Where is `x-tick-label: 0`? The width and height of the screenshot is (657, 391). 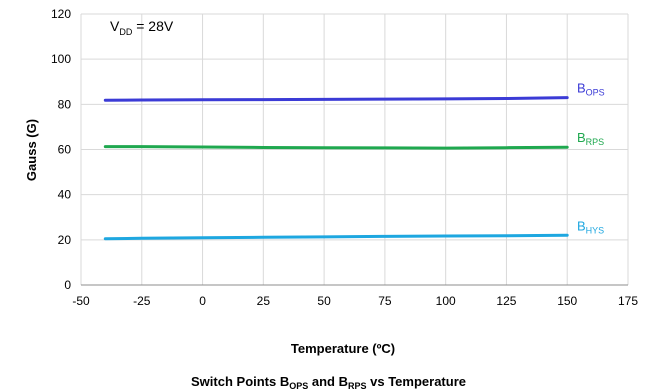 x-tick-label: 0 is located at coordinates (202, 301).